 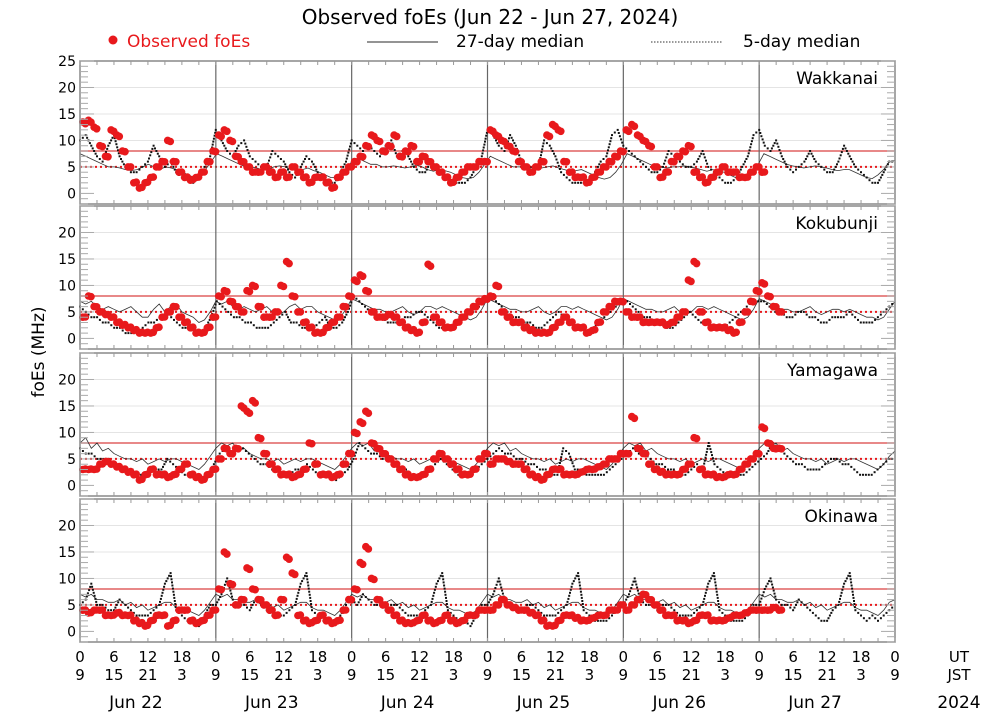 I want to click on ut-tick-label: 6, so click(x=793, y=657).